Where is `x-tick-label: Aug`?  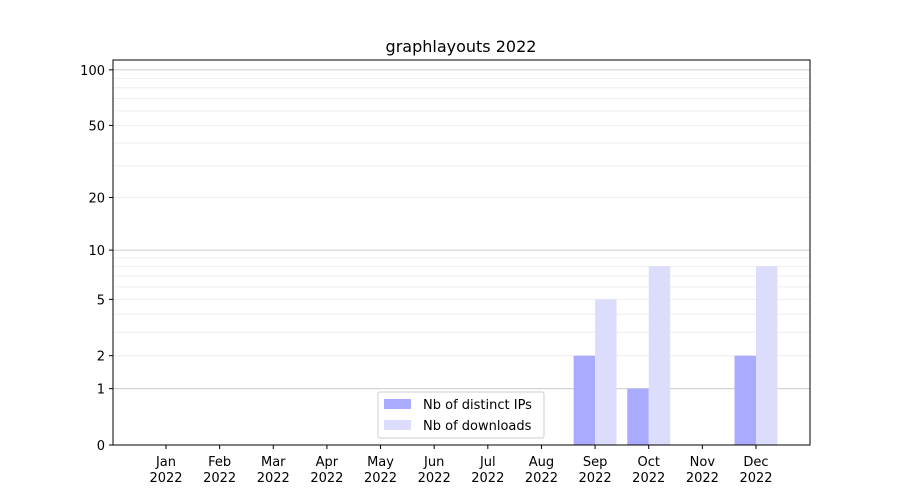
x-tick-label: Aug is located at coordinates (541, 462).